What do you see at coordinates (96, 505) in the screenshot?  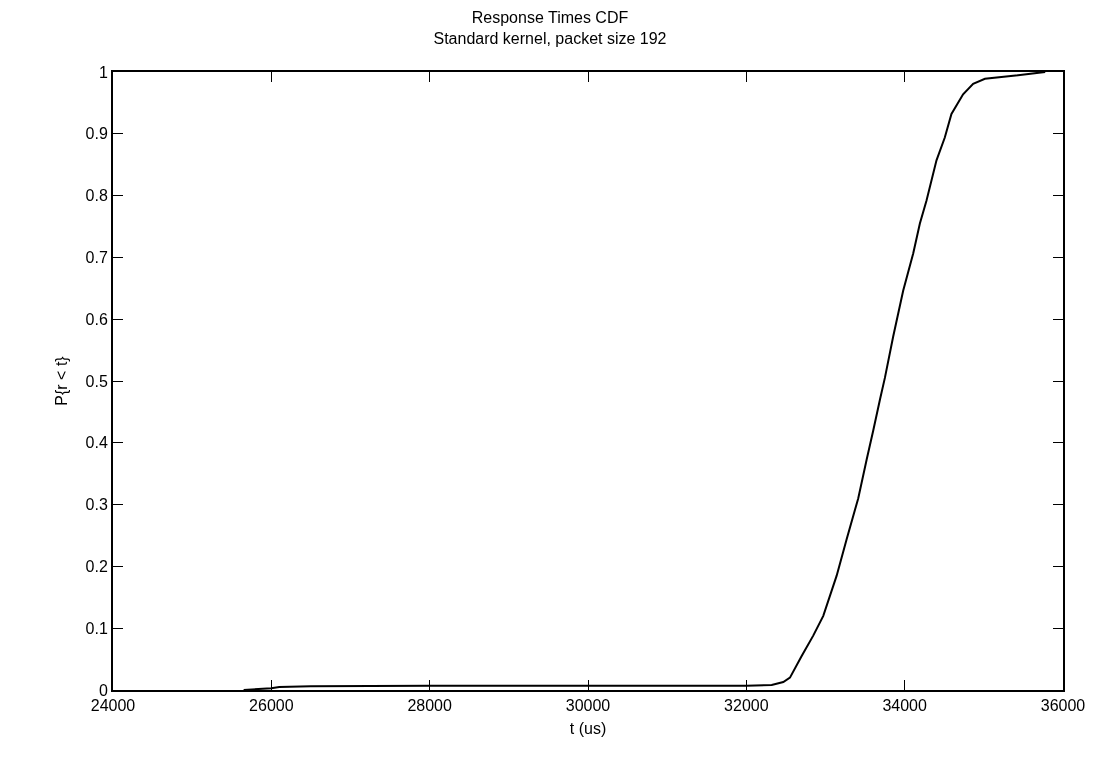 I see `y-tick-label: 0.3` at bounding box center [96, 505].